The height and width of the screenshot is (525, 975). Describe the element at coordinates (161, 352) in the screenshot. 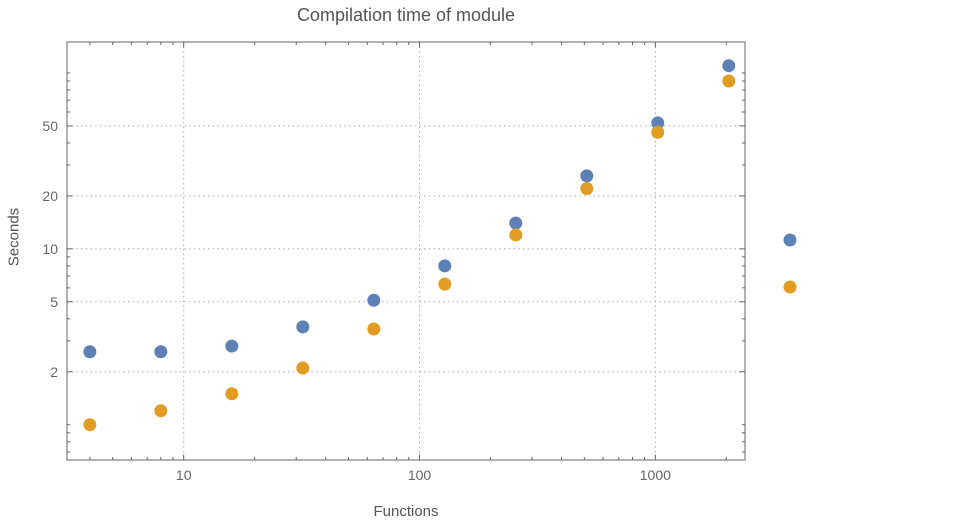

I see `data-point-blue-x8` at that location.